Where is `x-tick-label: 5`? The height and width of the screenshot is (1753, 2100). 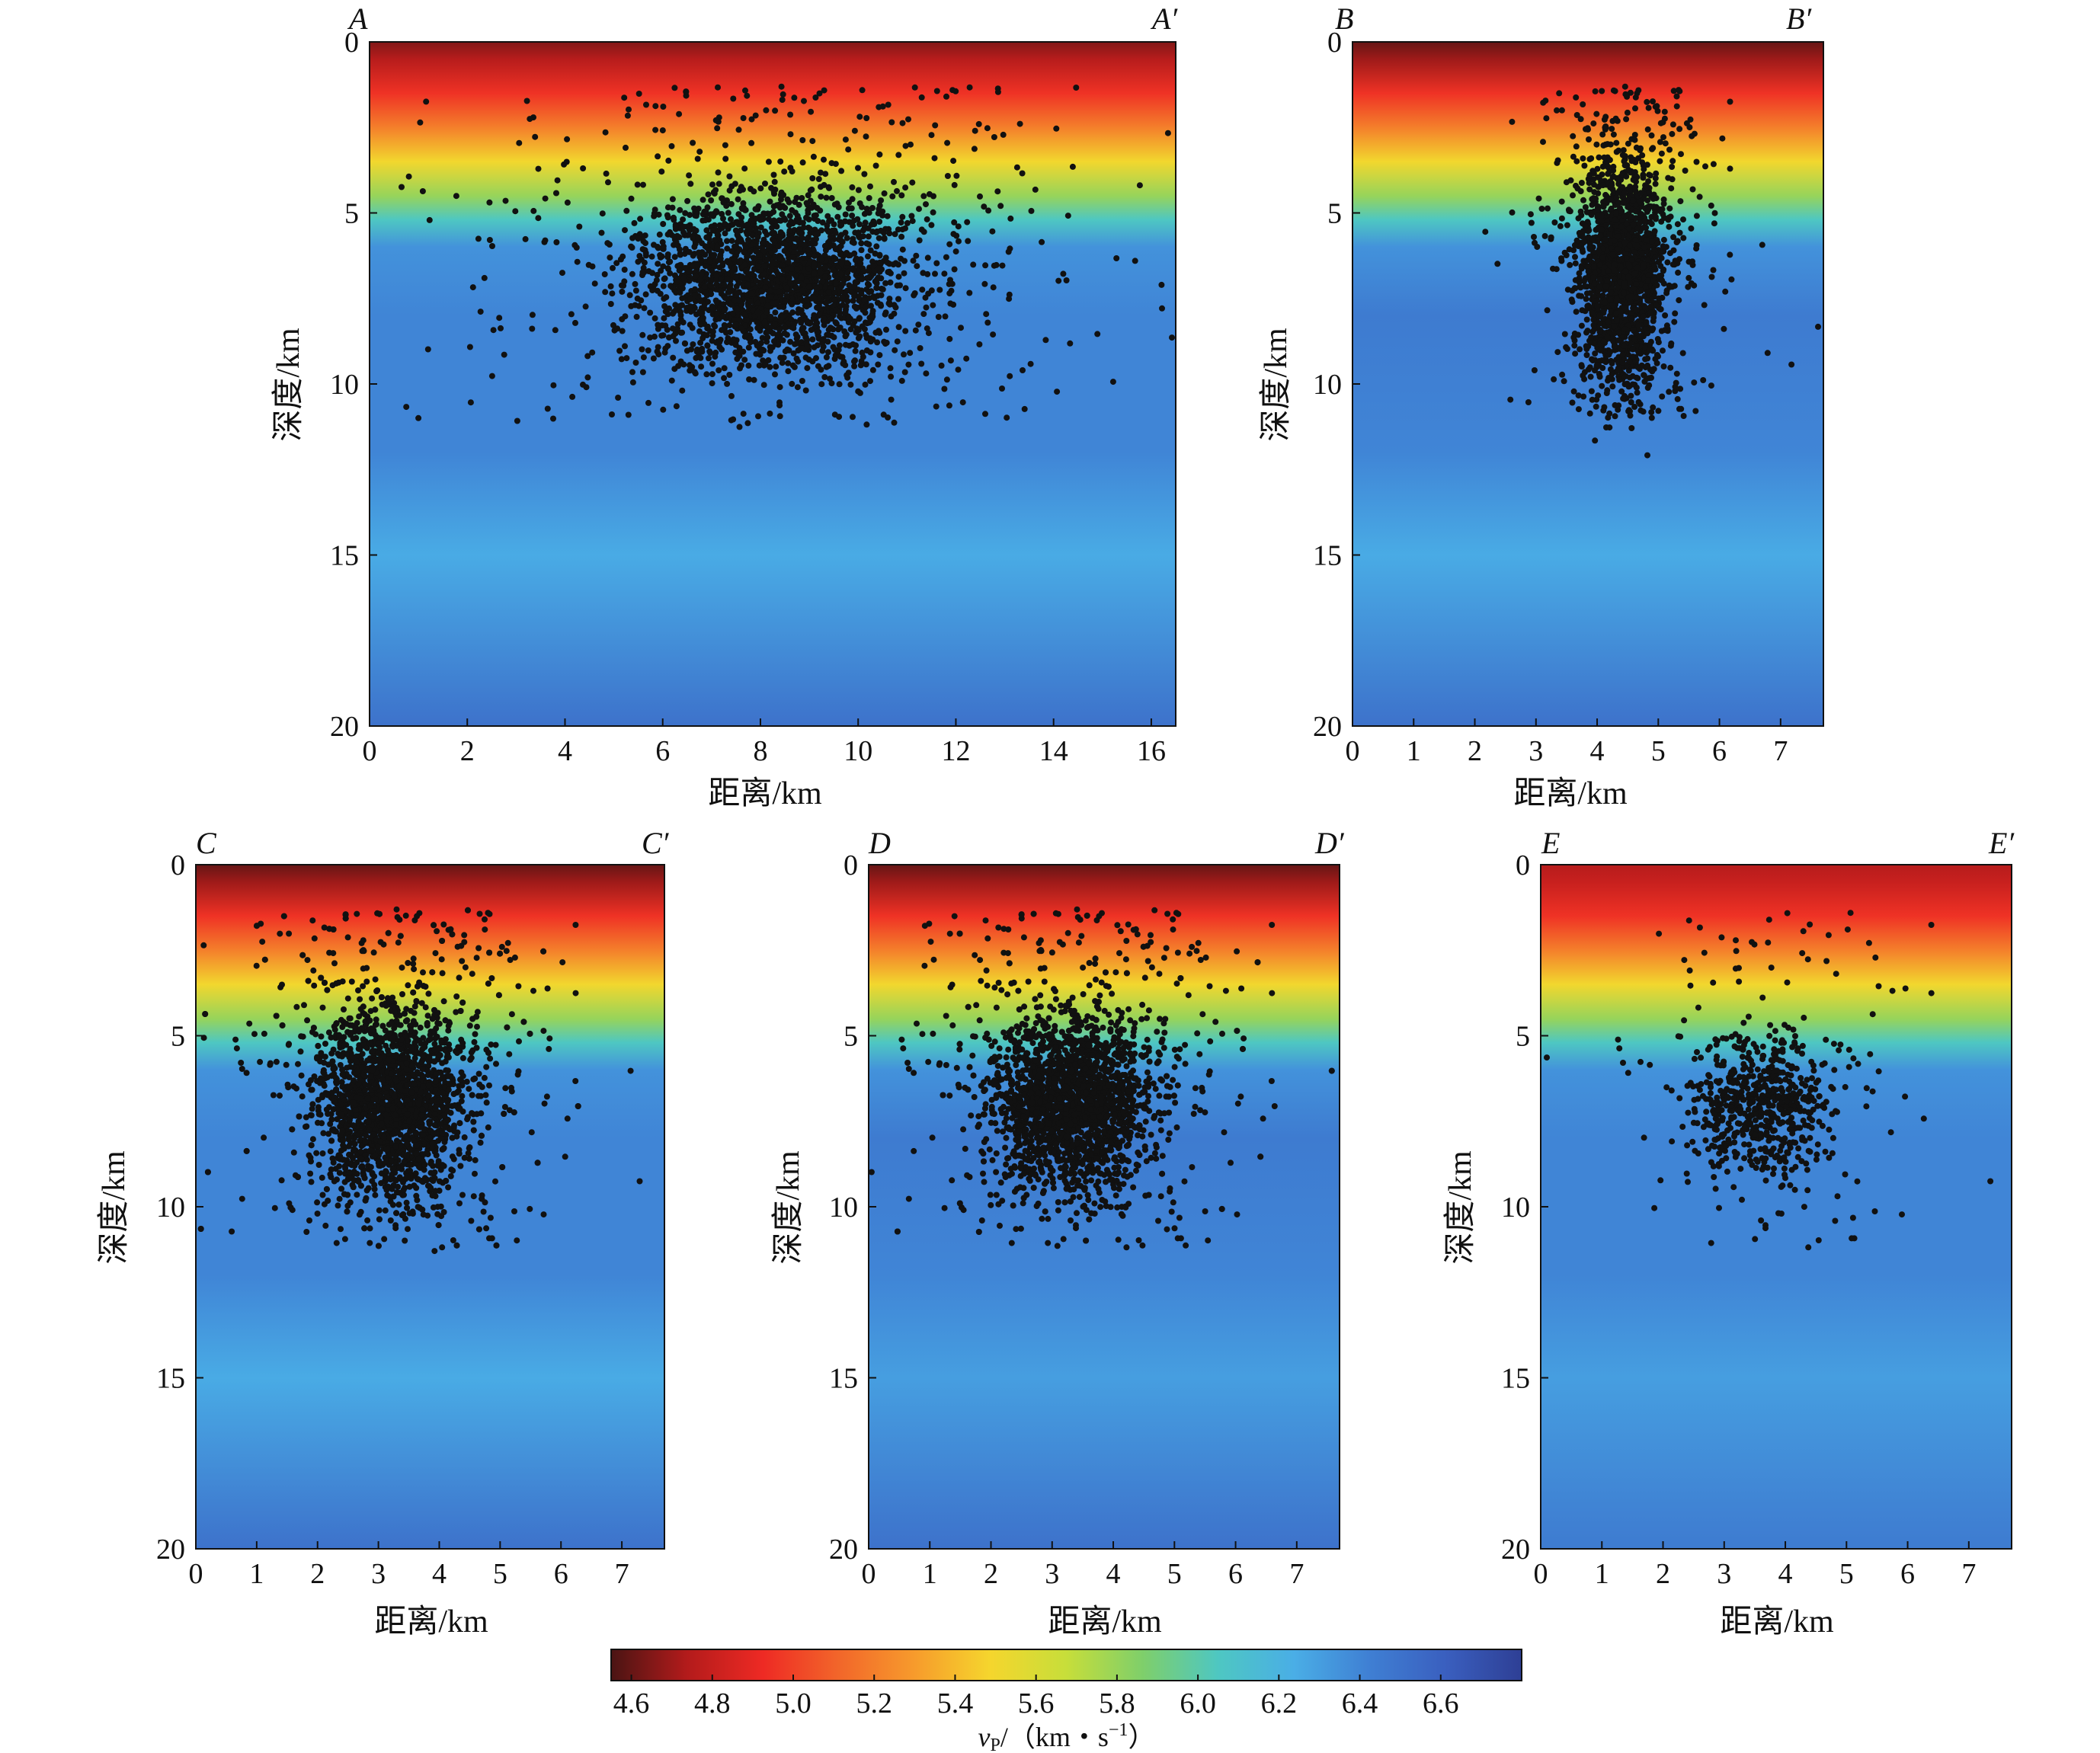 x-tick-label: 5 is located at coordinates (1658, 751).